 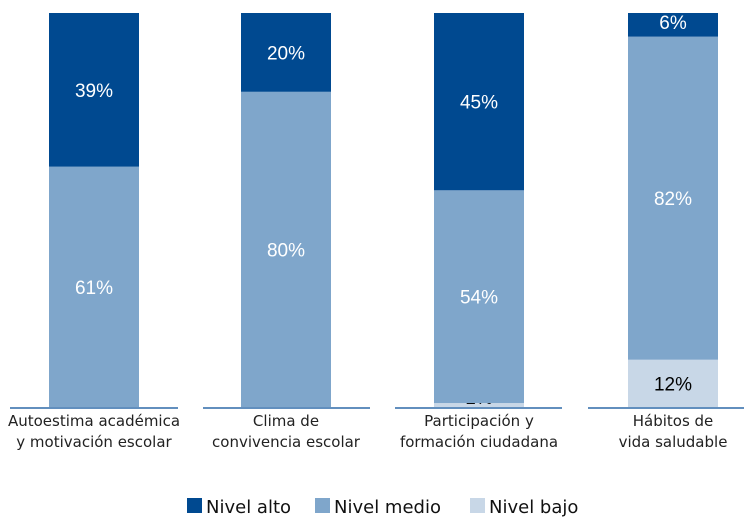 I want to click on data-label-nivel-alto-3: 45%, so click(x=479, y=103).